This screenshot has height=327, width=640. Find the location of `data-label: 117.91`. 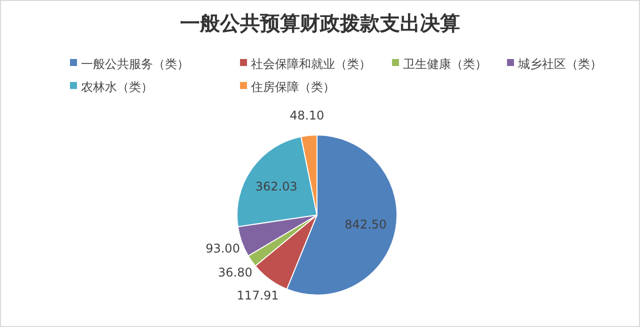

data-label: 117.91 is located at coordinates (257, 295).